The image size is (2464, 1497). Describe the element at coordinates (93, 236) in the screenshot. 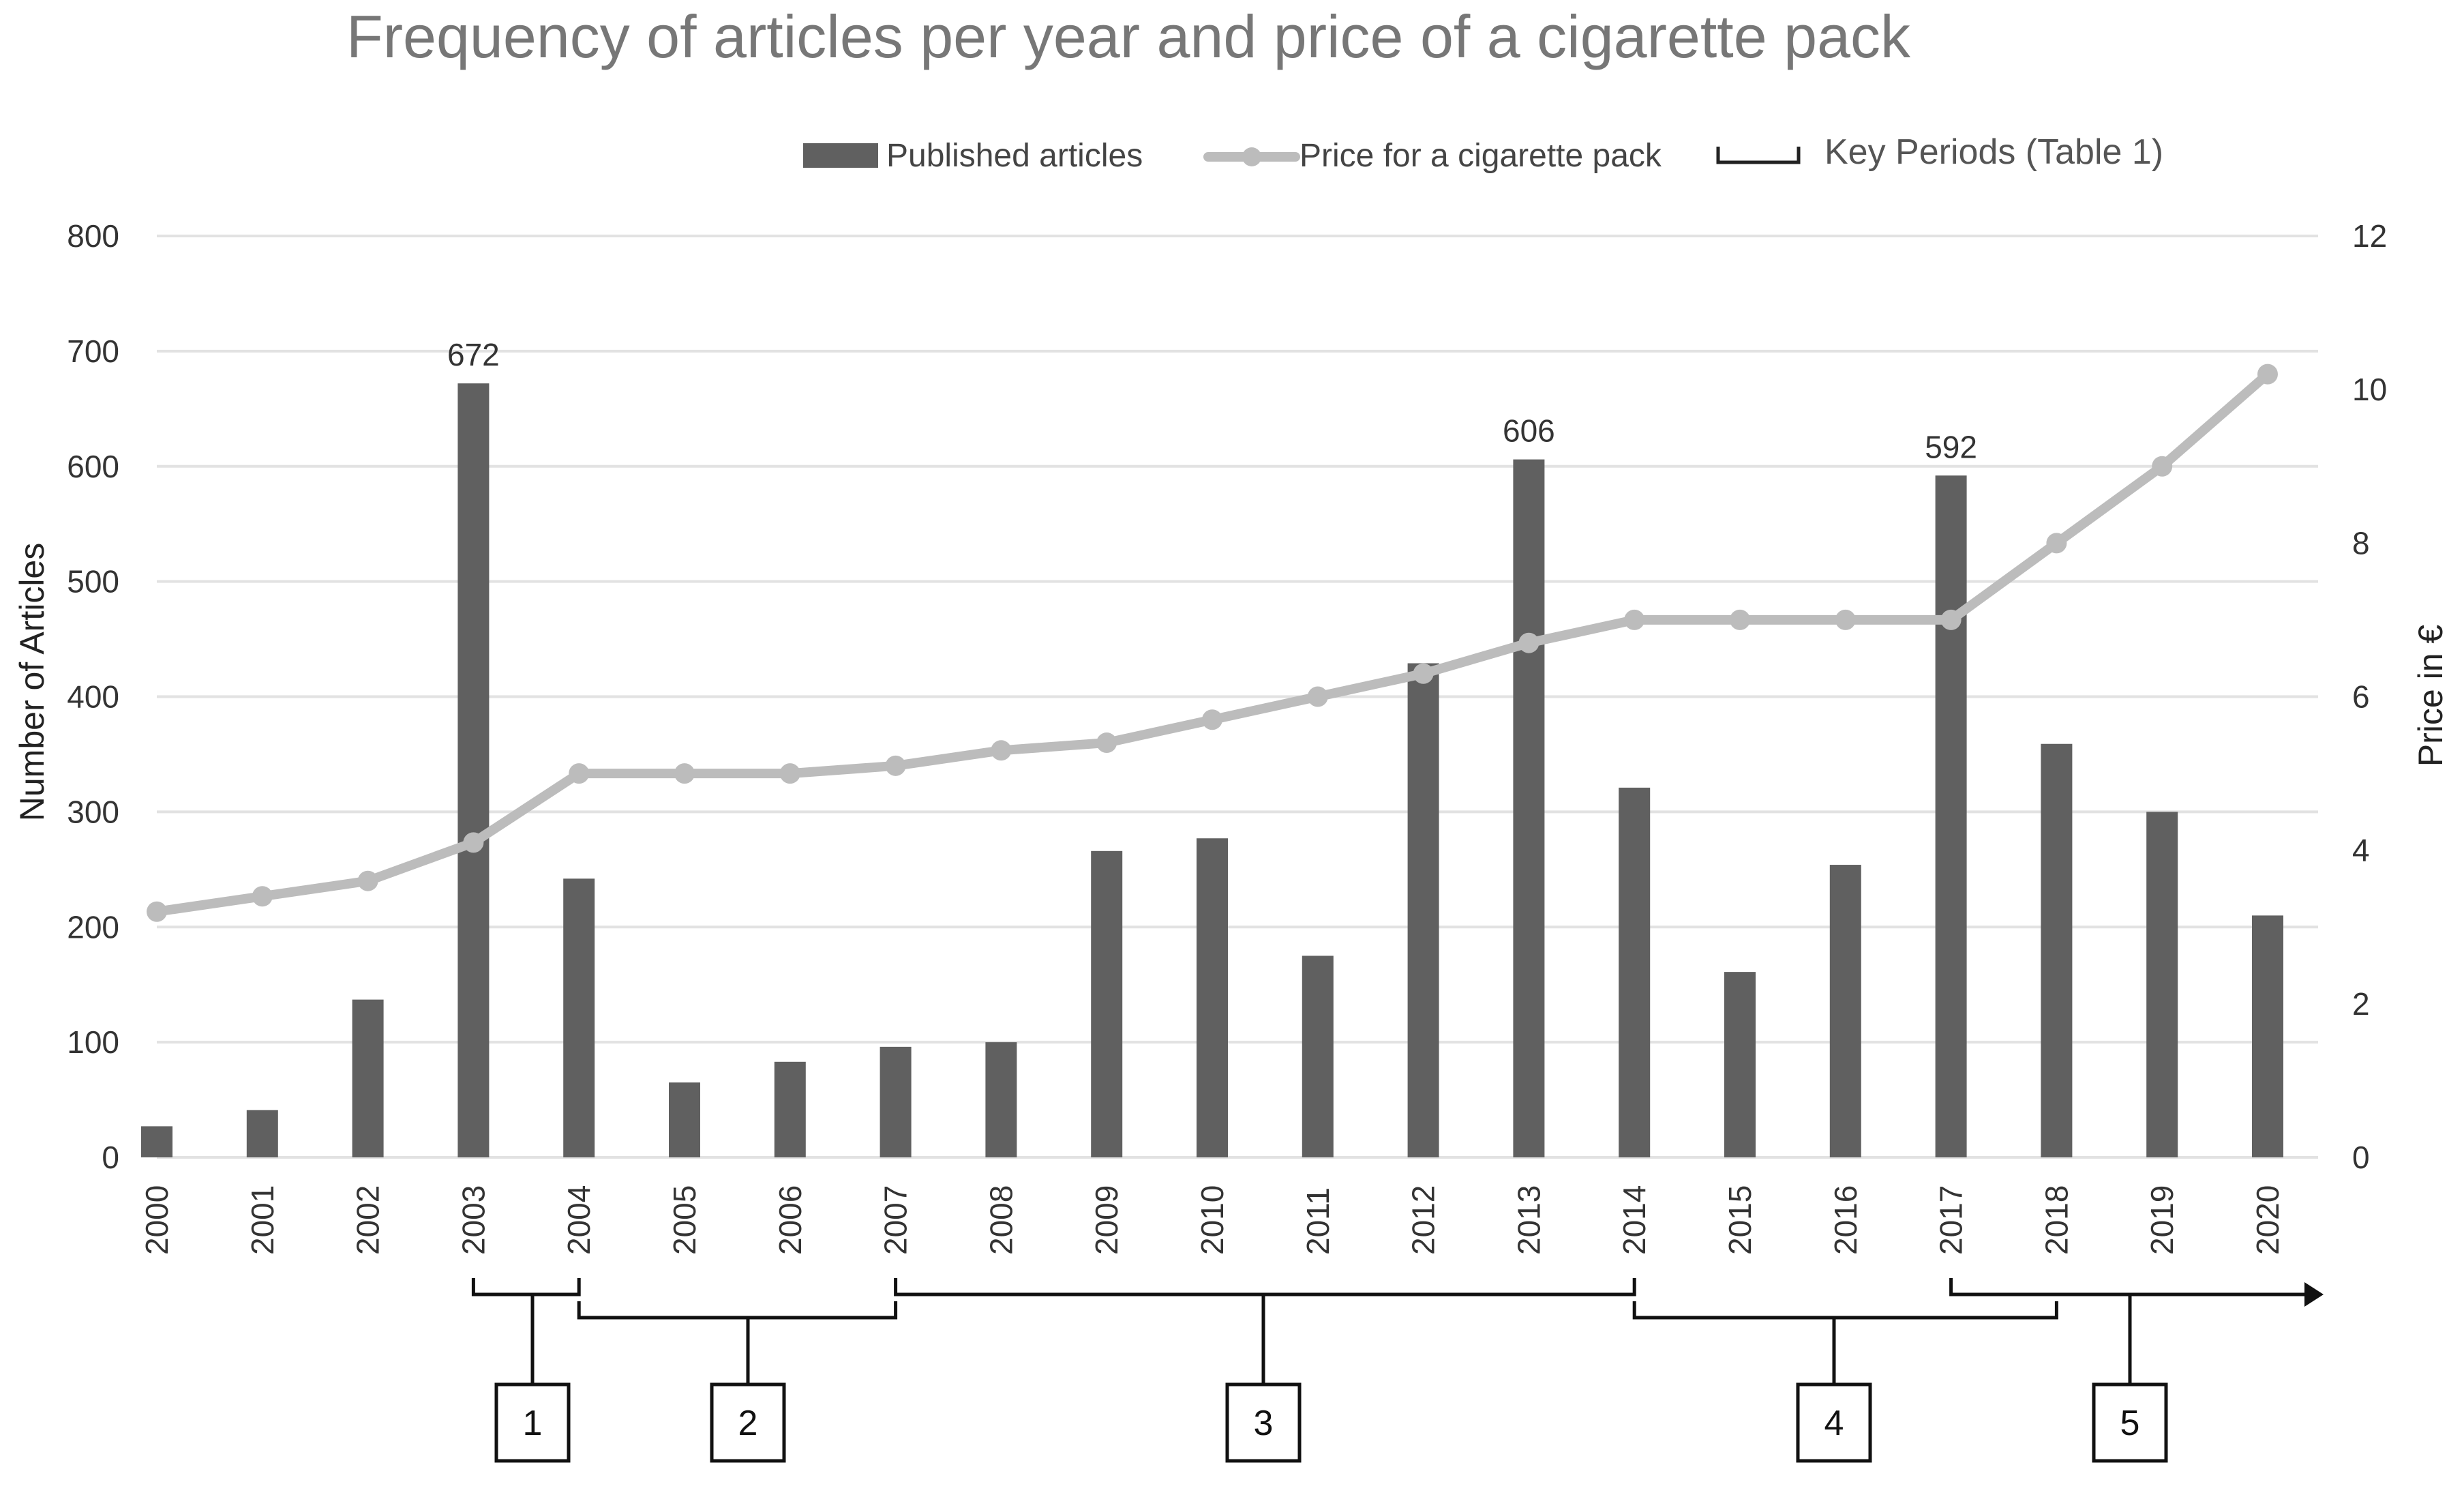

I see `y-left-tick-label: 800` at that location.